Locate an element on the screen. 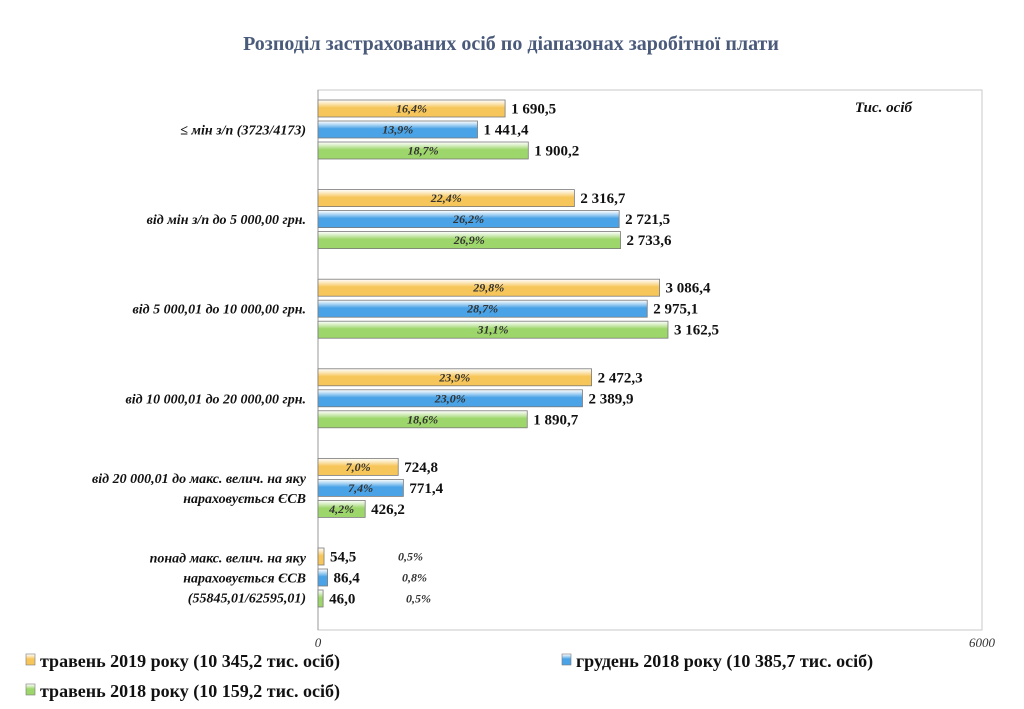  percent-label: 7,4% is located at coordinates (360, 488).